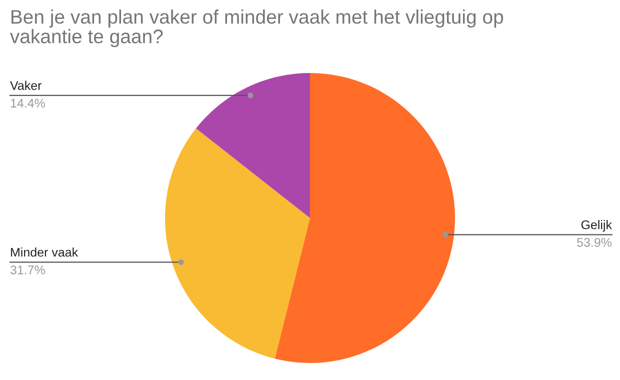  I want to click on data-label: 53.9%, so click(594, 242).